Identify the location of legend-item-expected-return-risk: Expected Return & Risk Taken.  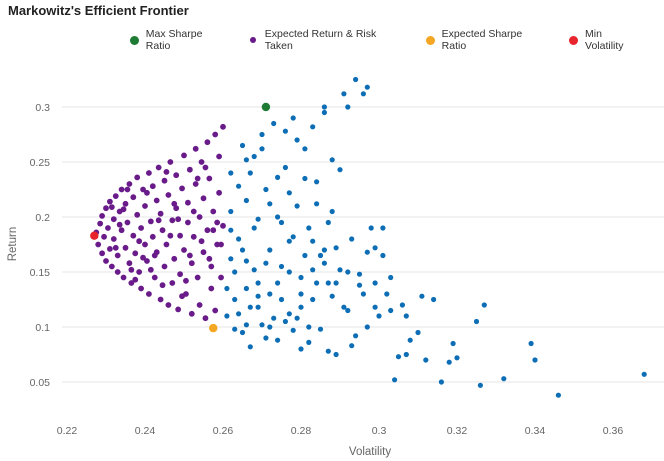
(326, 40).